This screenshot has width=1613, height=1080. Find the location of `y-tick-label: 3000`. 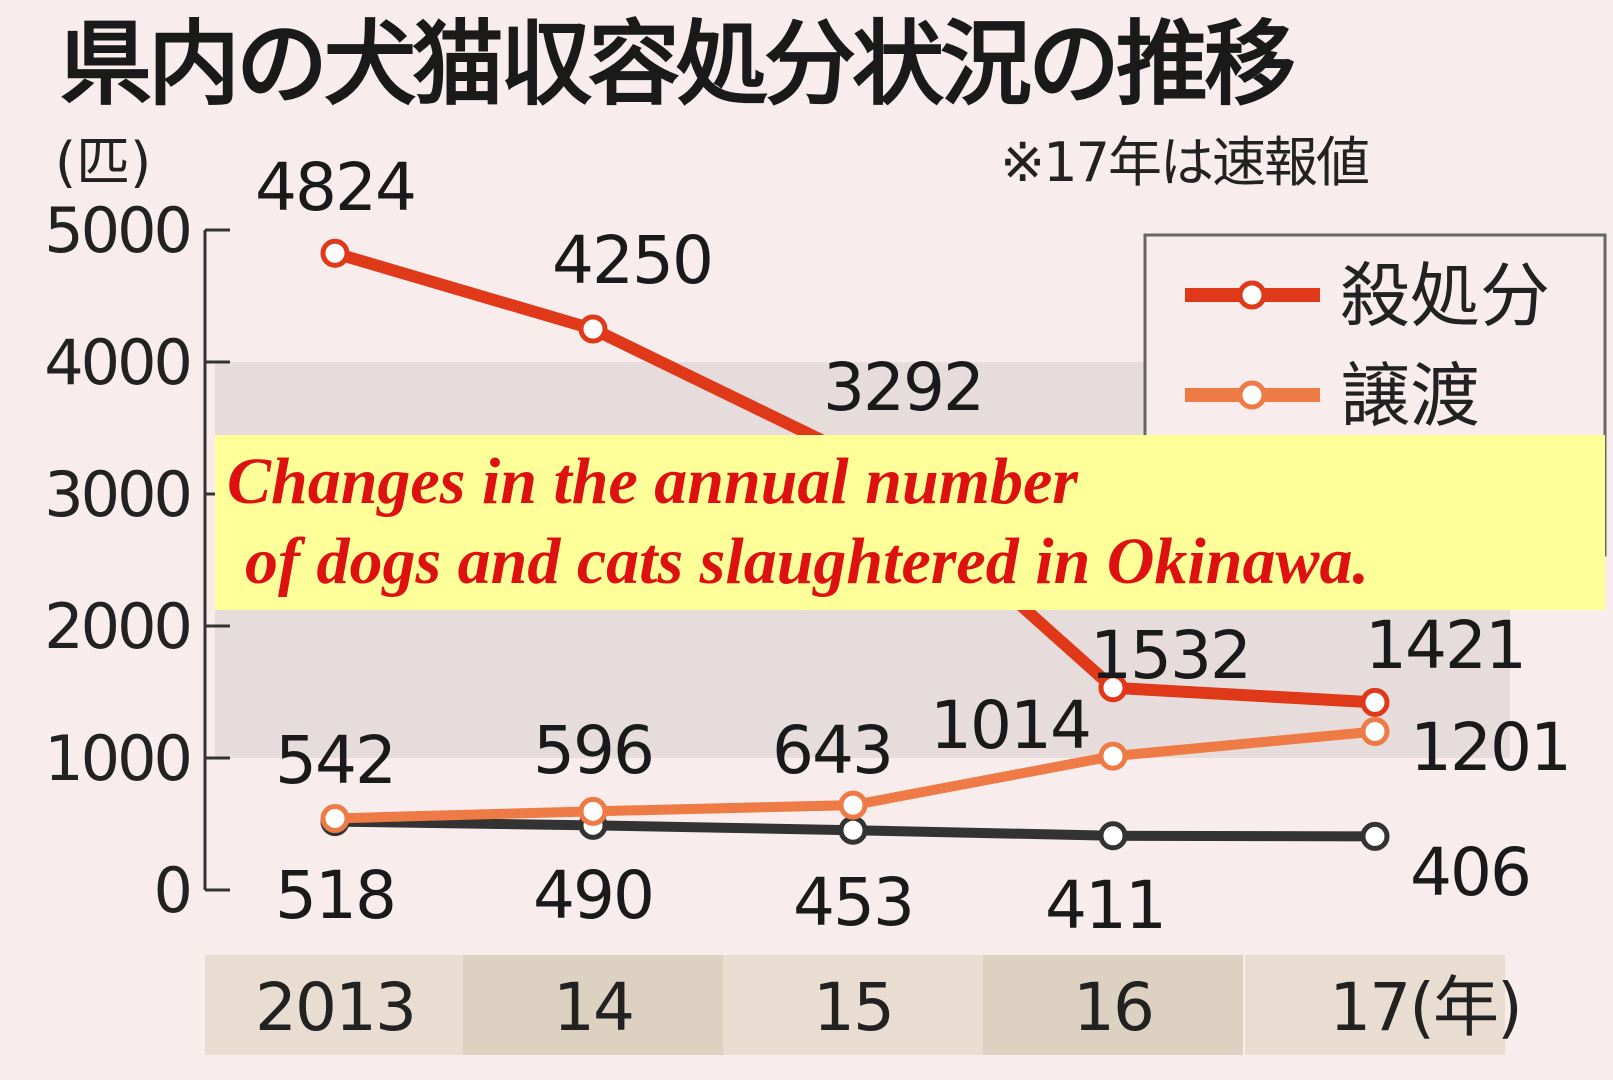

y-tick-label: 3000 is located at coordinates (117, 494).